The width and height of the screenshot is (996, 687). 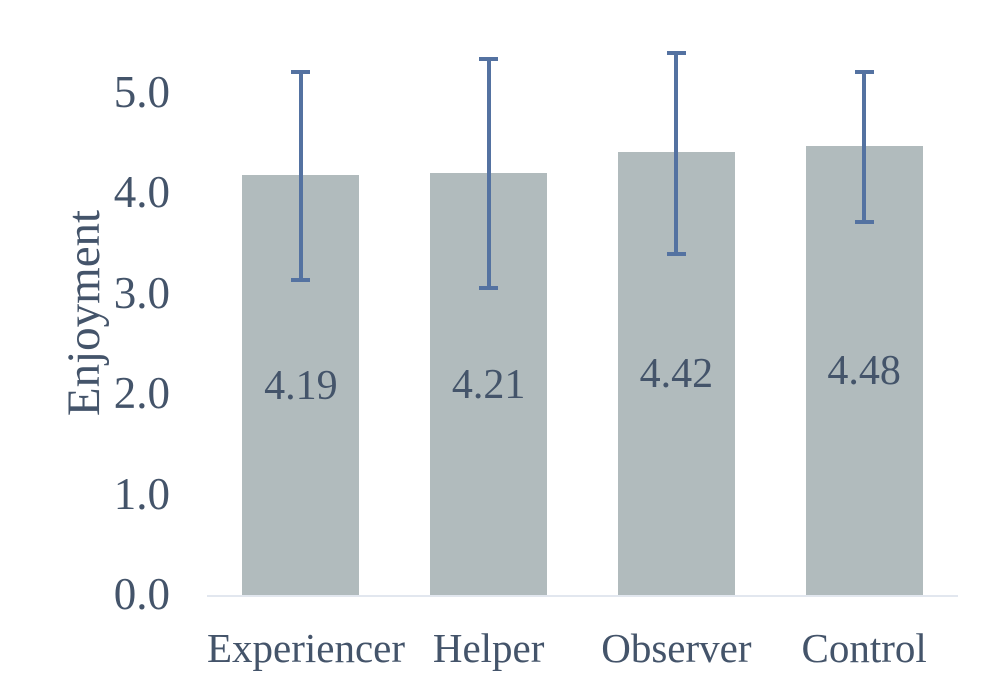 What do you see at coordinates (582, 596) in the screenshot?
I see `x-axis-line` at bounding box center [582, 596].